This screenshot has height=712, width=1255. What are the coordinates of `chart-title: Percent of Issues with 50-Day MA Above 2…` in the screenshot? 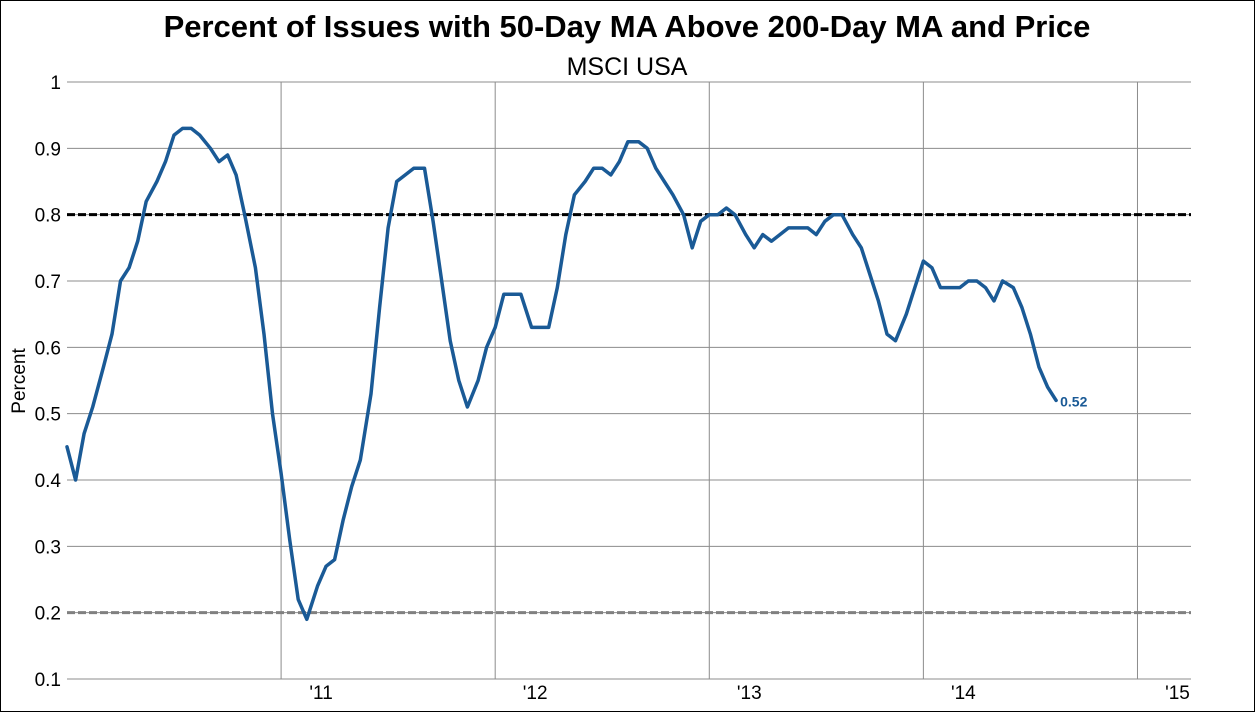 It's located at (627, 26).